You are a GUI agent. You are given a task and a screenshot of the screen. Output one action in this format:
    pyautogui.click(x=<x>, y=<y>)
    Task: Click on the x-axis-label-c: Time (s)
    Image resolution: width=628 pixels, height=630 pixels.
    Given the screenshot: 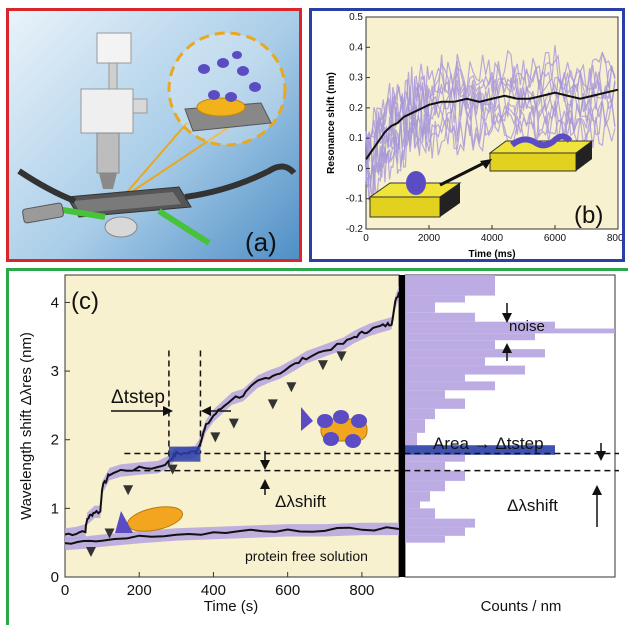 What is the action you would take?
    pyautogui.click(x=231, y=606)
    